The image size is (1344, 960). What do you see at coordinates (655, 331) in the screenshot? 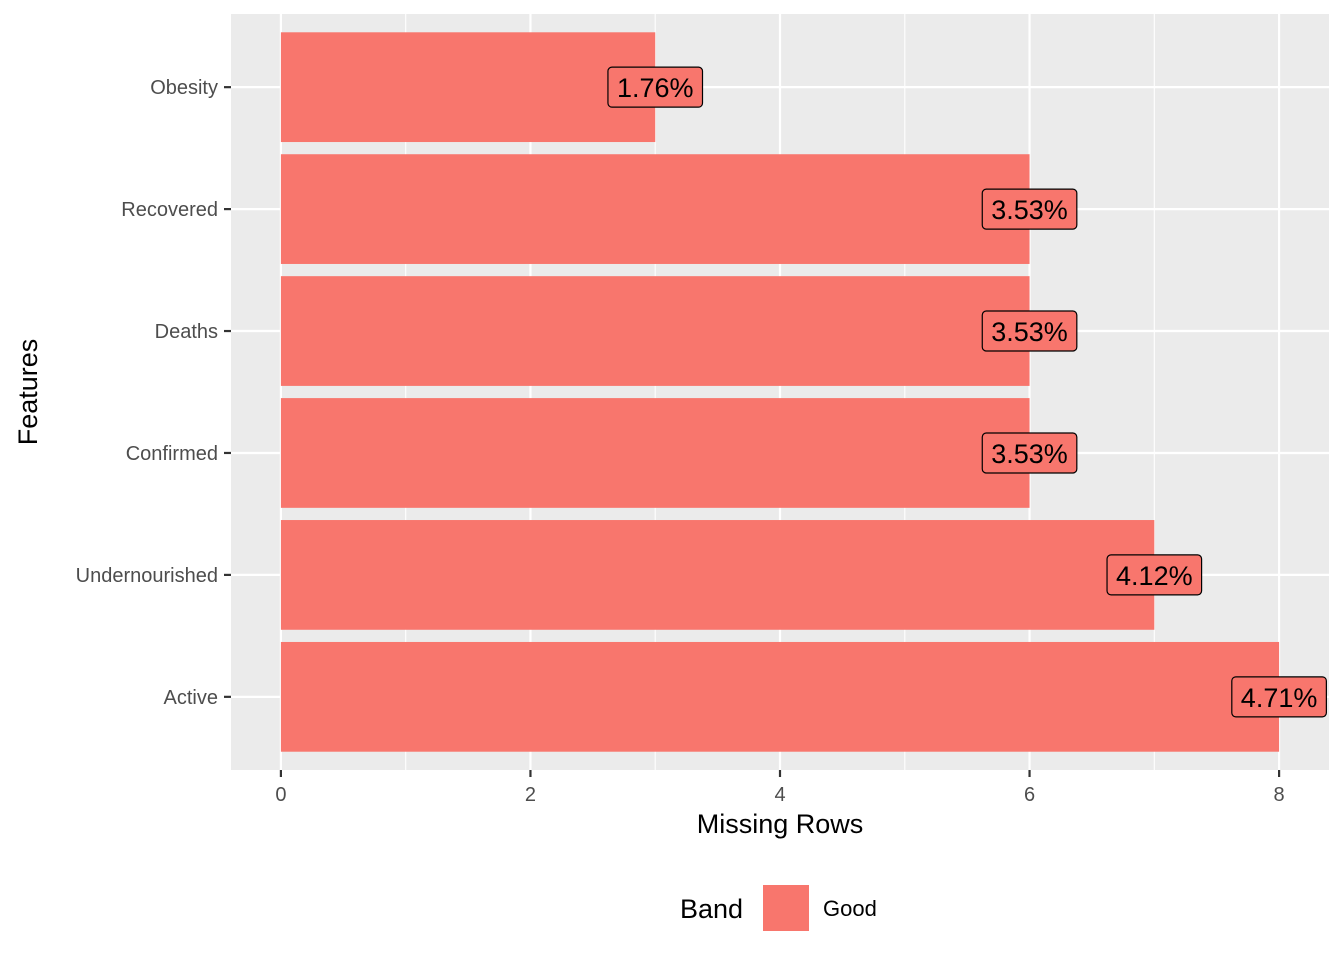
I see `bar-deaths` at bounding box center [655, 331].